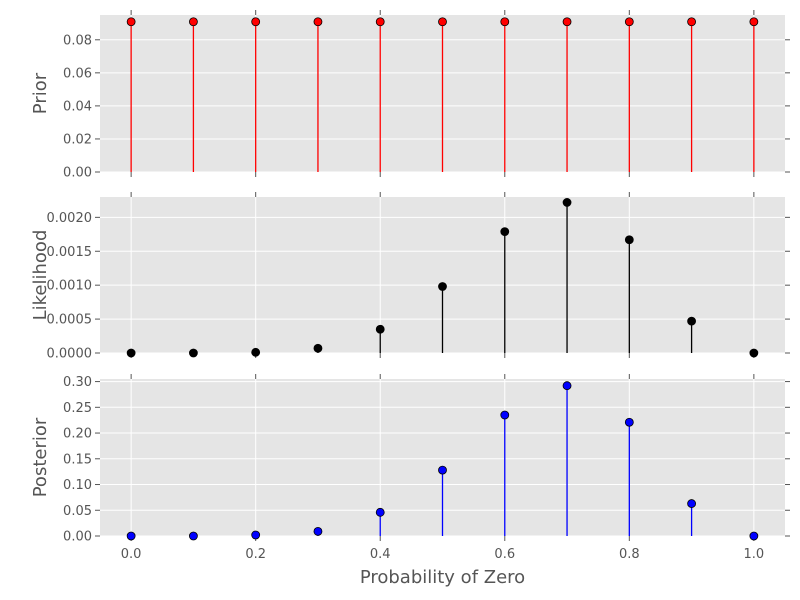 The image size is (800, 600). I want to click on xtick-label: 0.4, so click(380, 554).